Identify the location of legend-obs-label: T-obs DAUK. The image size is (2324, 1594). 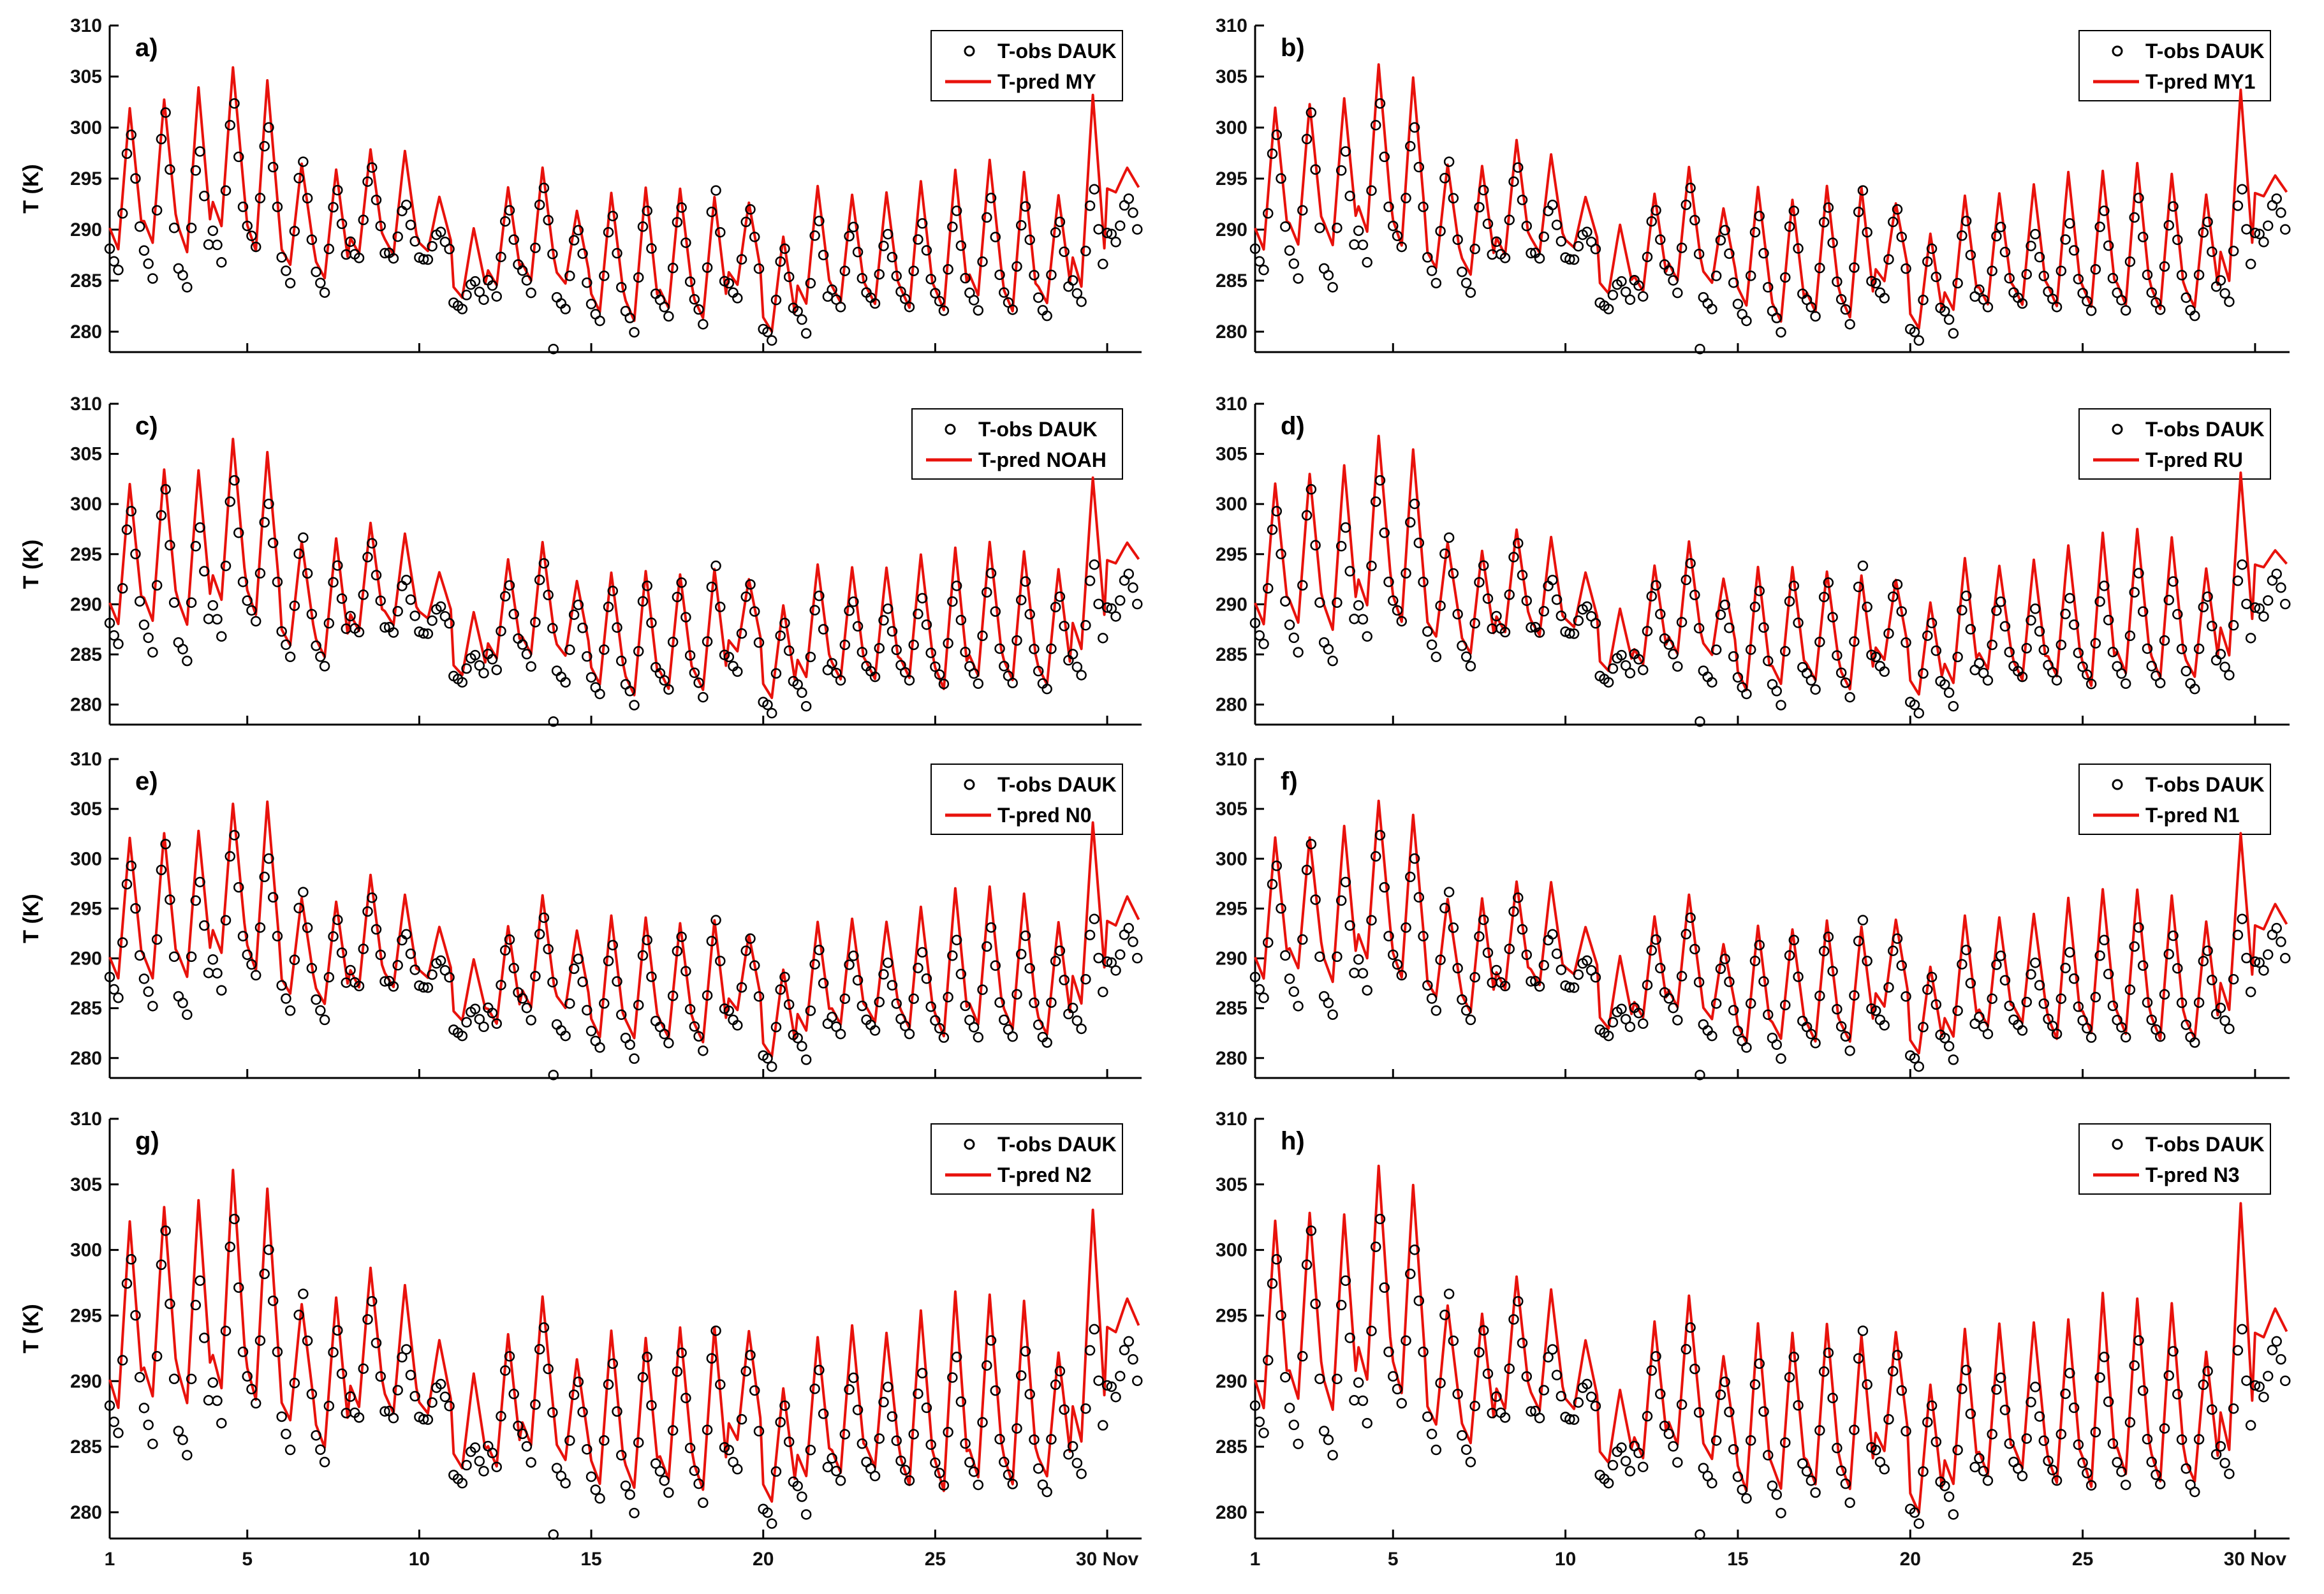
(1057, 1144).